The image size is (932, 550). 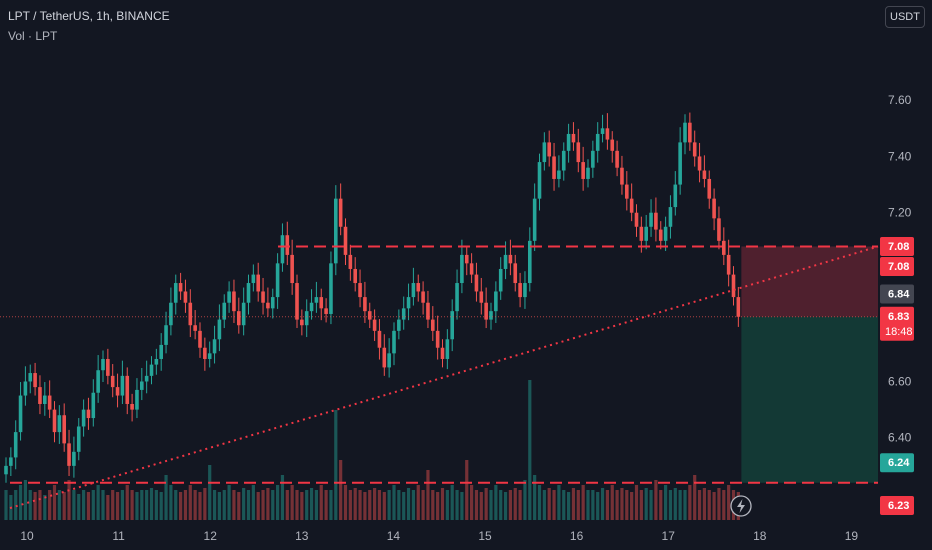 I want to click on flash-icon, so click(x=741, y=506).